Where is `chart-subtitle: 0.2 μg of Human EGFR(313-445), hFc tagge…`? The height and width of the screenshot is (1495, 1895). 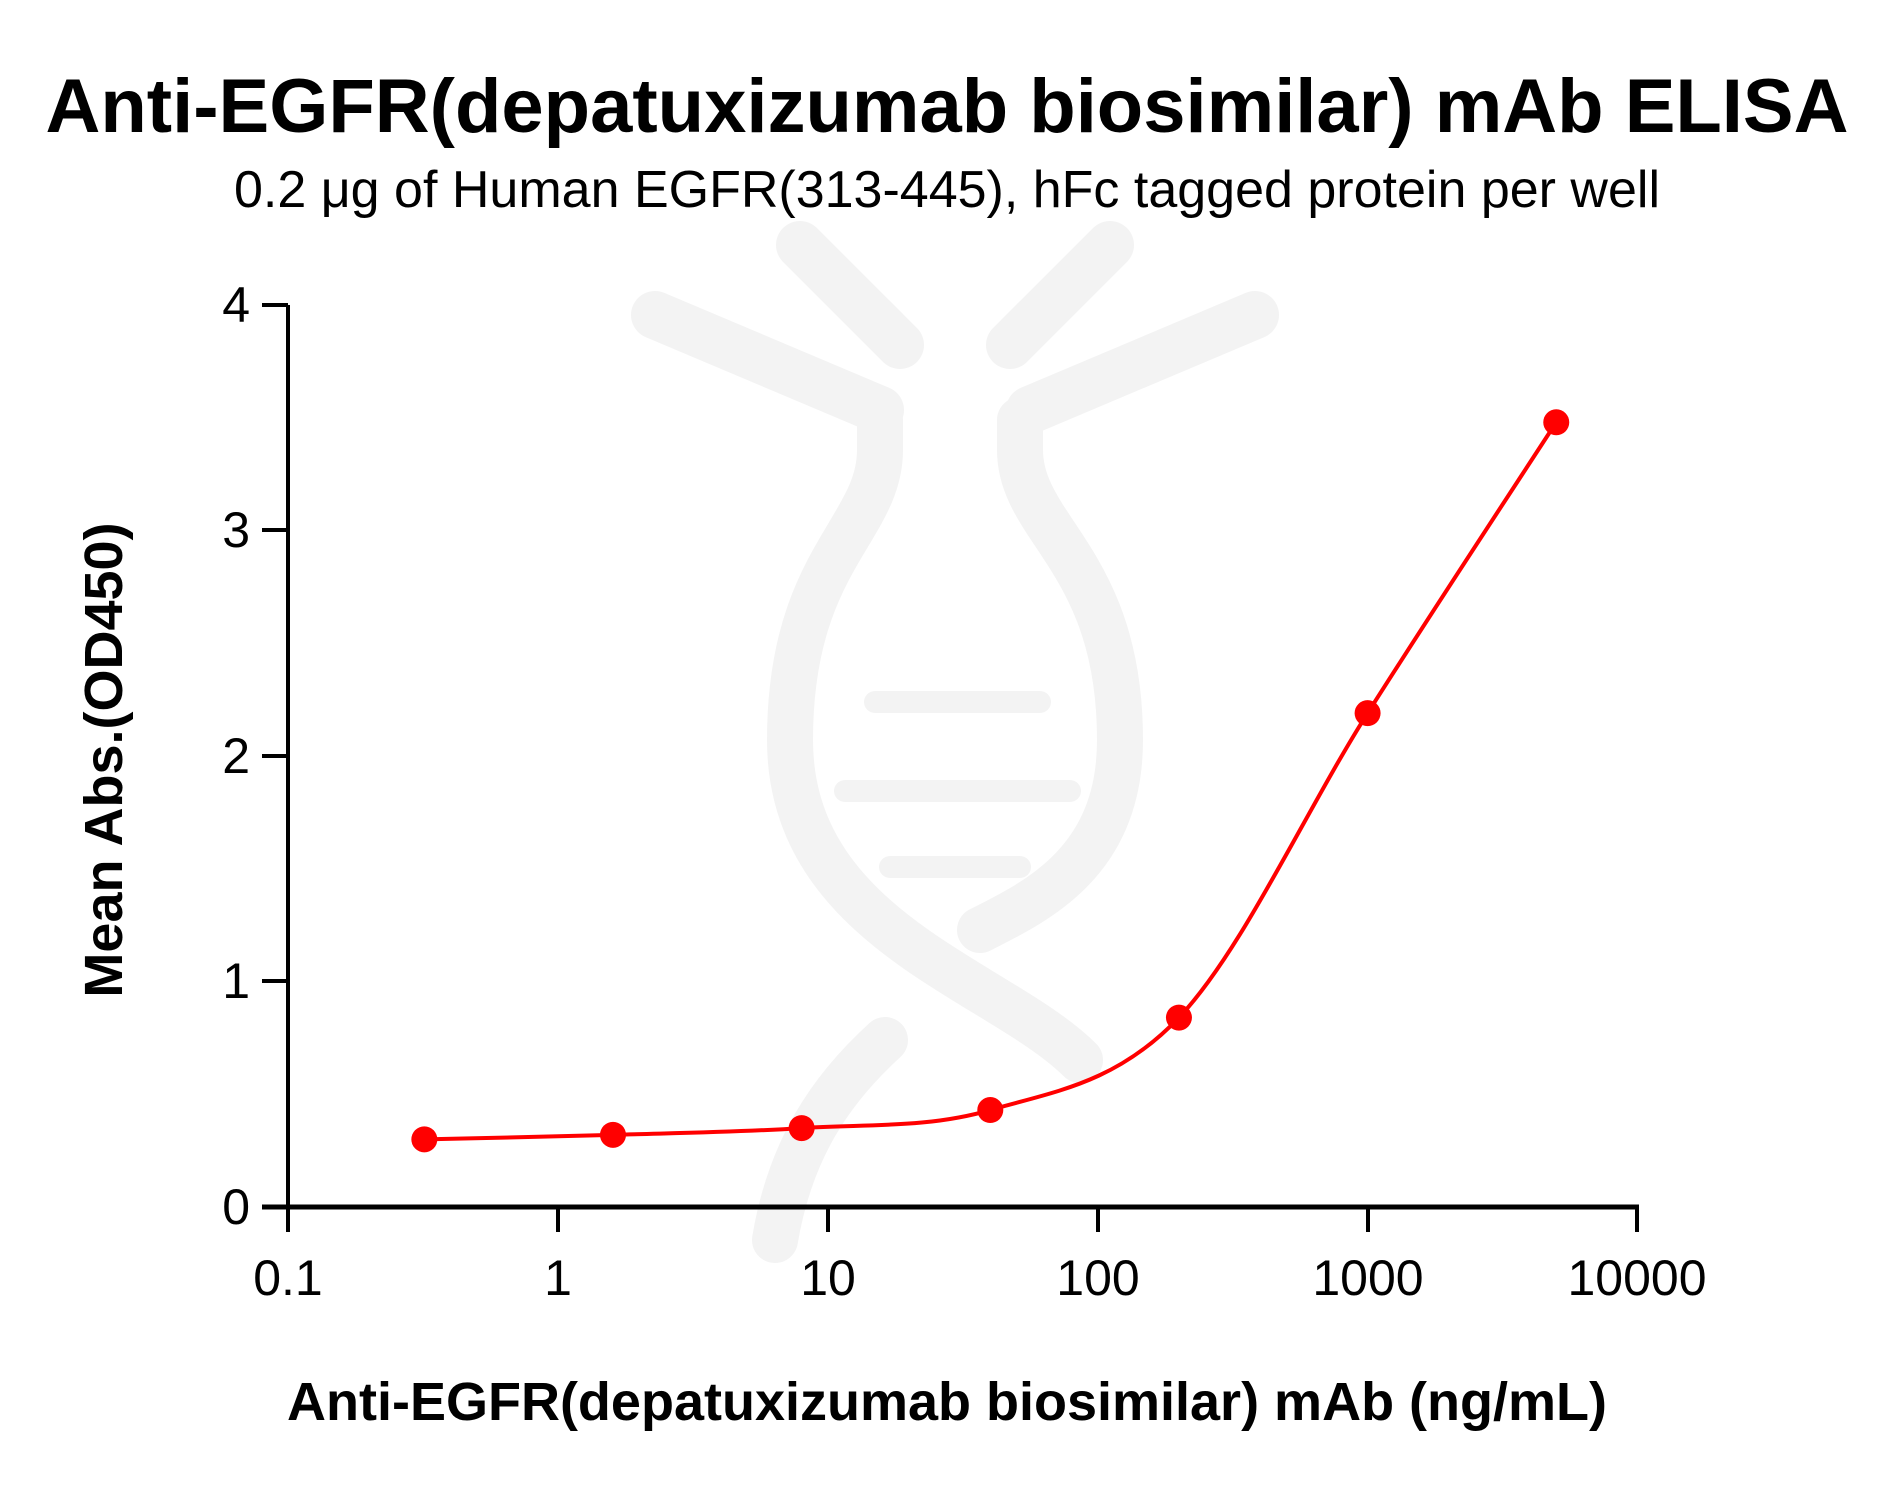
chart-subtitle: 0.2 μg of Human EGFR(313-445), hFc tagge… is located at coordinates (947, 190).